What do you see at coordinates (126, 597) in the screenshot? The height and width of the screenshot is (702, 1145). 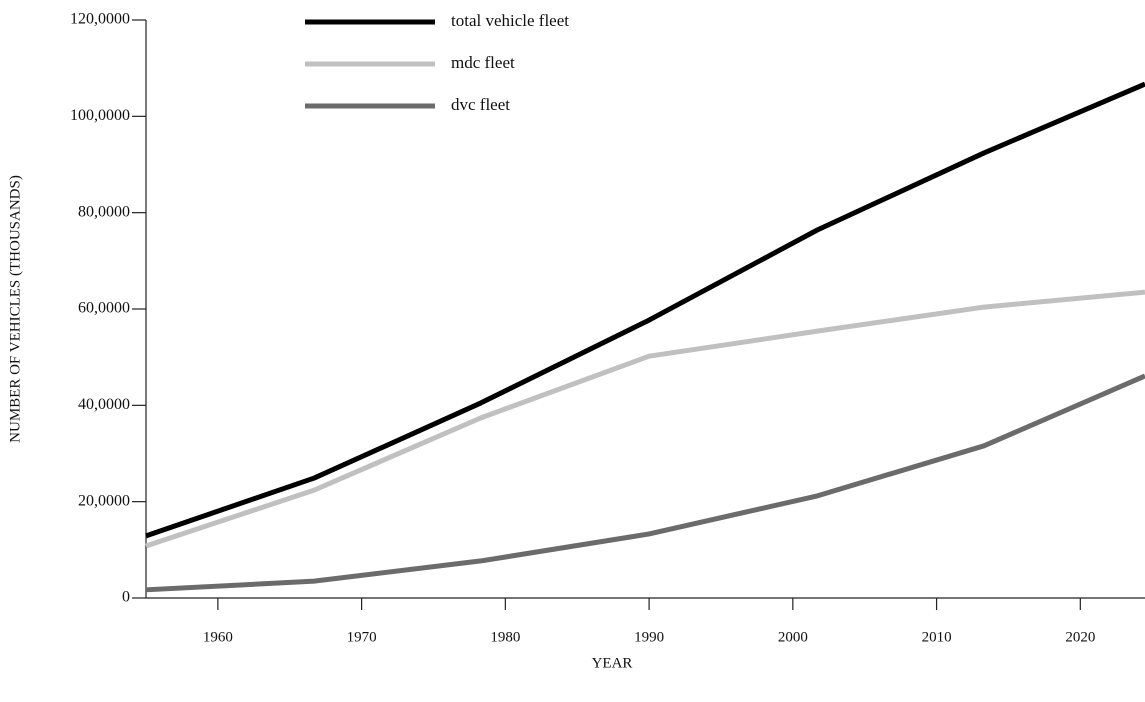 I see `y-tick-label: 0` at bounding box center [126, 597].